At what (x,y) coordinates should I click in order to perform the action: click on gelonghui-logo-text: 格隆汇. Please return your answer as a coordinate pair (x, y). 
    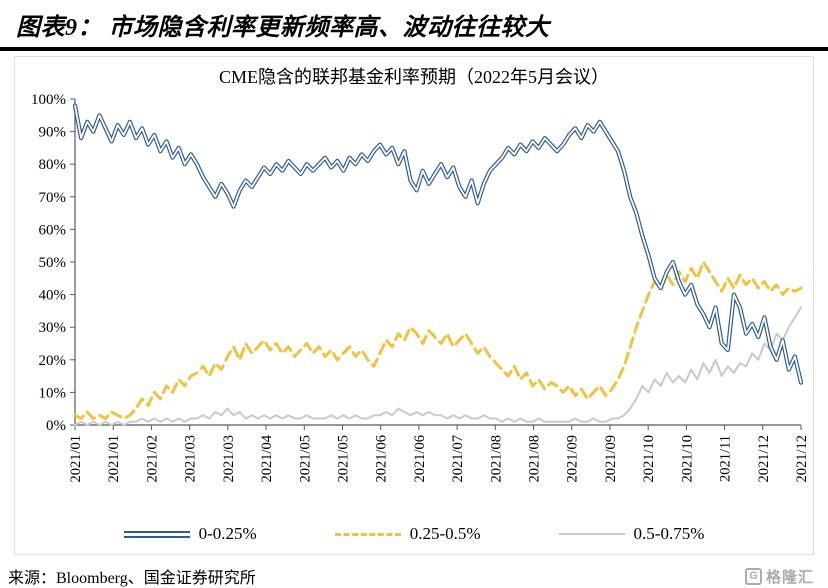
    Looking at the image, I should click on (789, 577).